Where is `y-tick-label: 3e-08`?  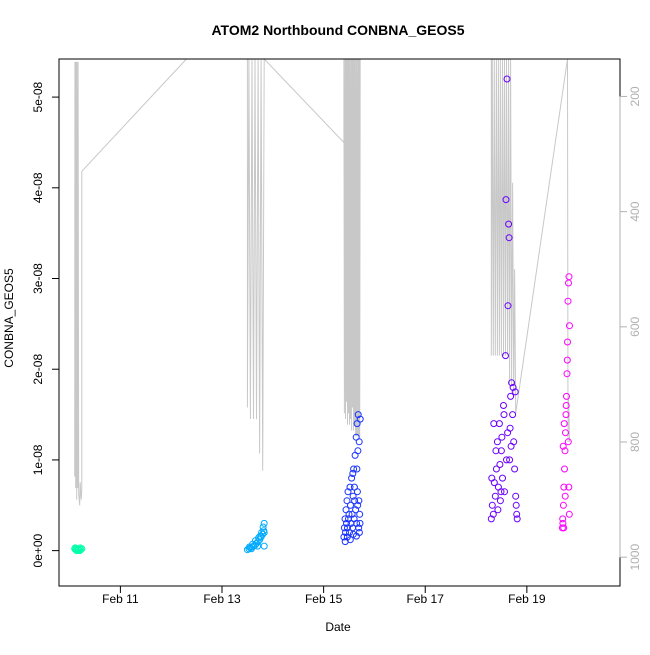
y-tick-label: 3e-08 is located at coordinates (38, 278).